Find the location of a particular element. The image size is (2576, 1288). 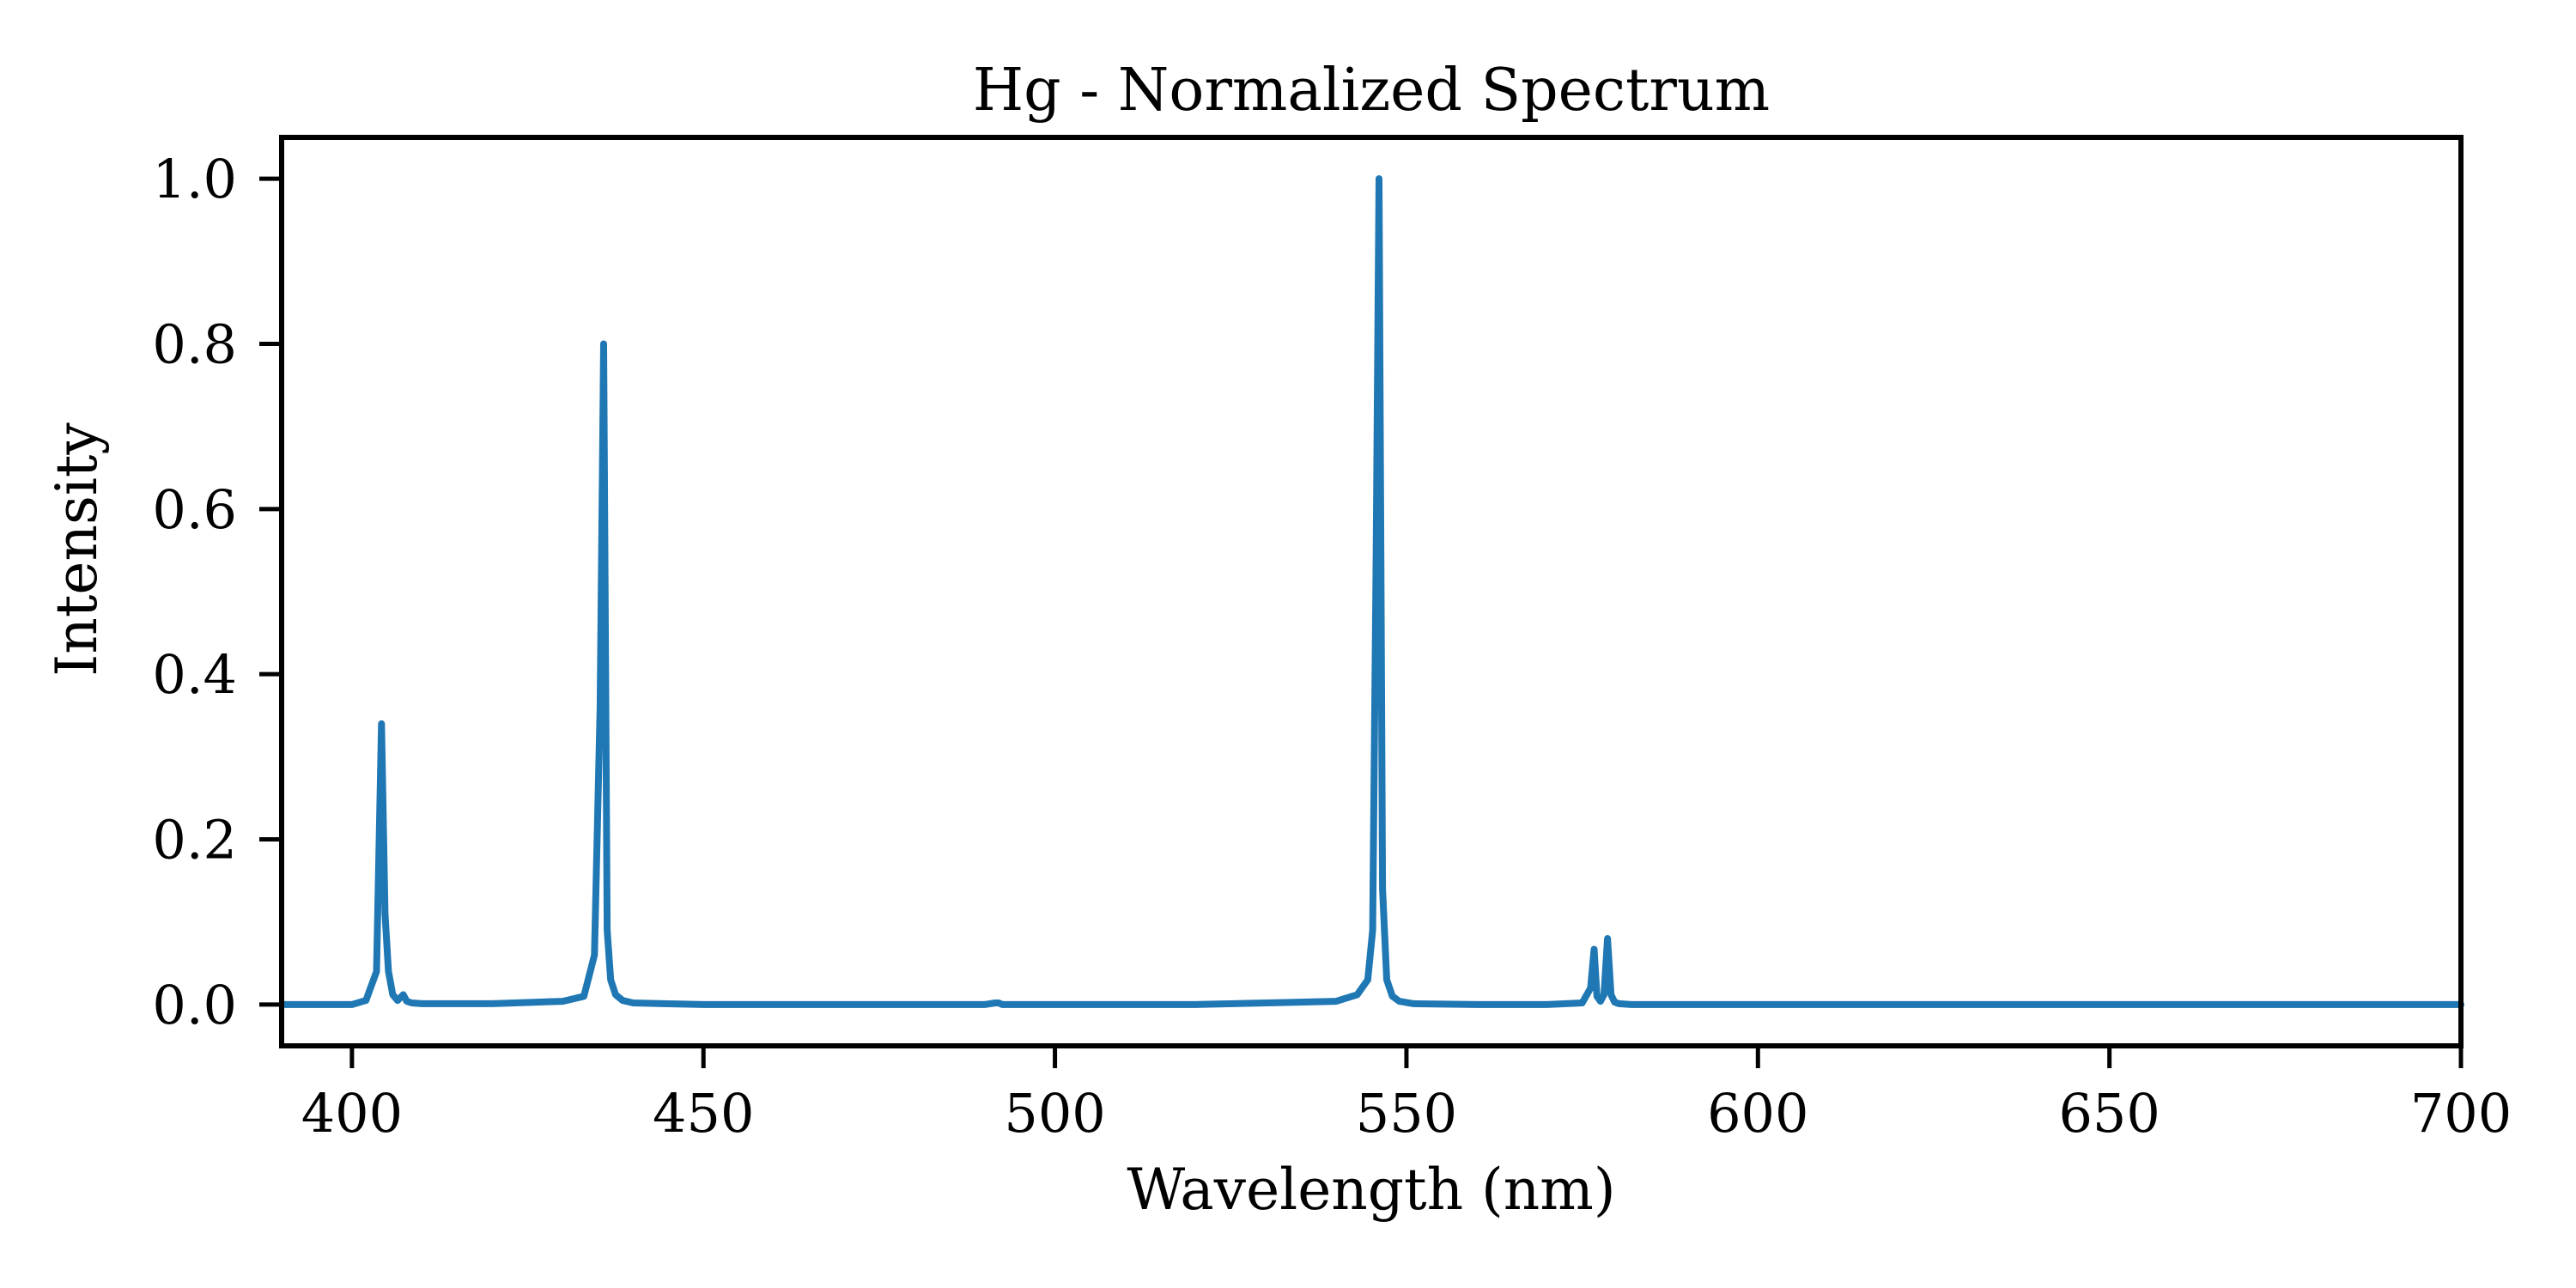

y-tick-label: 1.0 is located at coordinates (194, 179).